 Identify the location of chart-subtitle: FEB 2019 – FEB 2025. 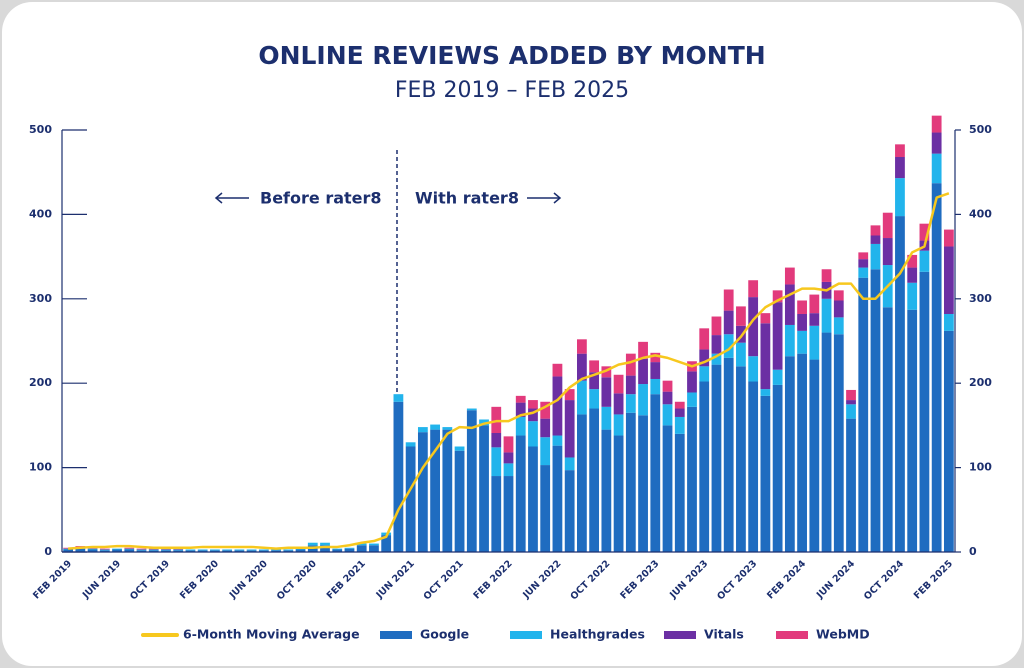
(512, 90).